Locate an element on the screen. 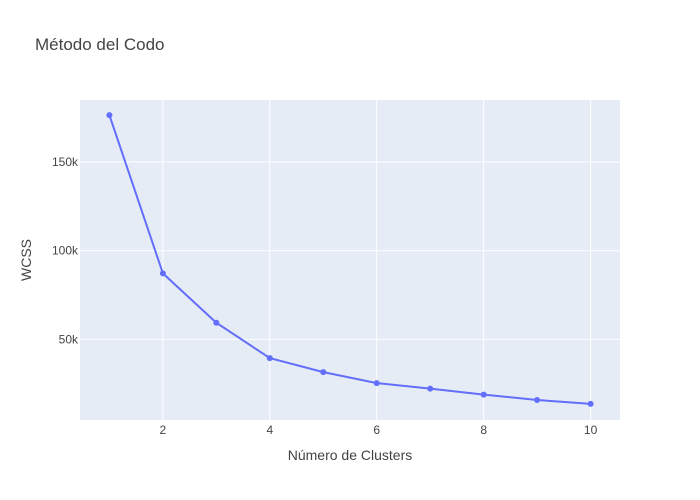  y-tick-label: 100k is located at coordinates (65, 251).